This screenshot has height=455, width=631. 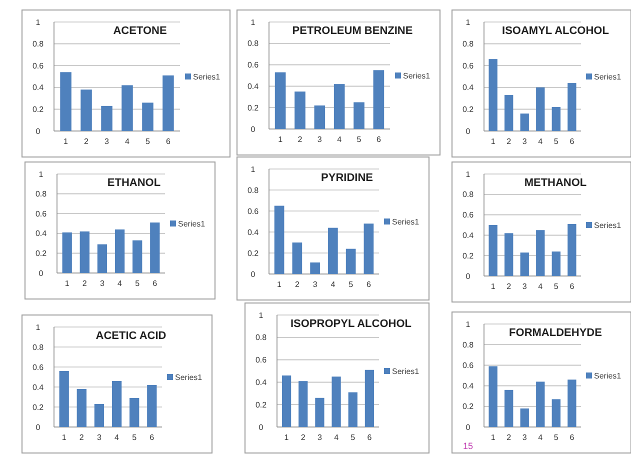 What do you see at coordinates (131, 336) in the screenshot?
I see `chart-title: ACETIC ACID` at bounding box center [131, 336].